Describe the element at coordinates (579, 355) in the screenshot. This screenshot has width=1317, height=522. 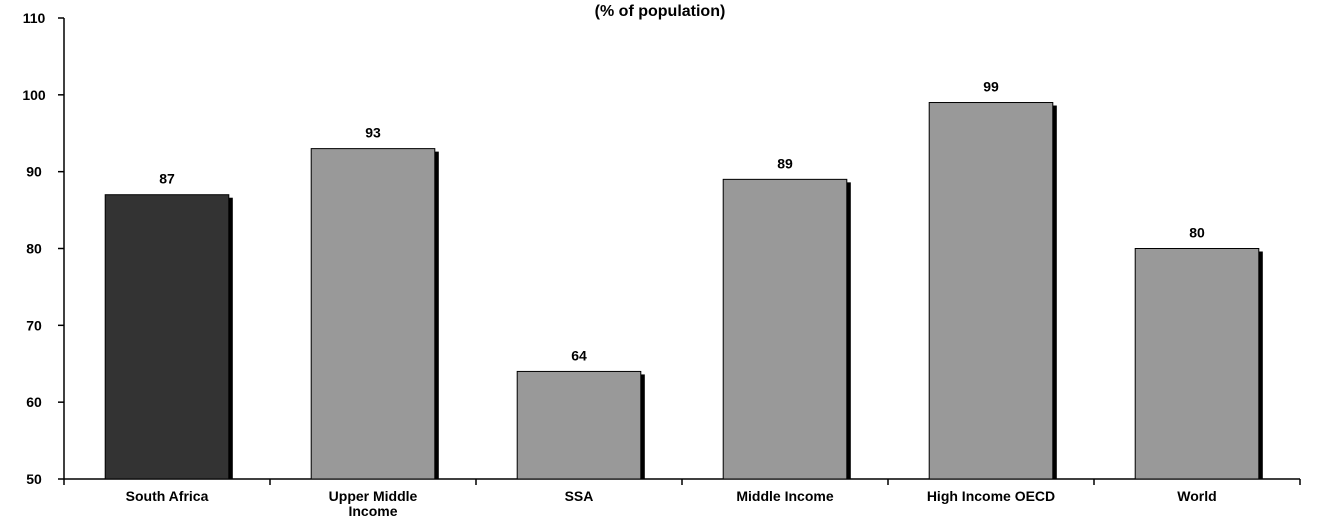
I see `data-label: 64` at that location.